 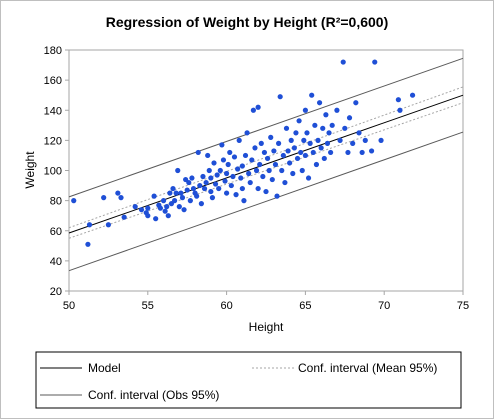 What do you see at coordinates (463, 306) in the screenshot?
I see `x-tick-label: 75` at bounding box center [463, 306].